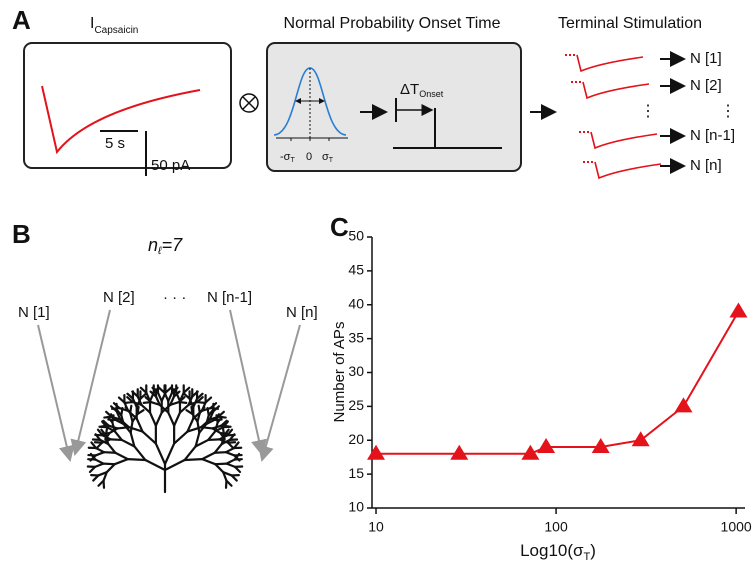 This screenshot has height=568, width=756. What do you see at coordinates (356, 439) in the screenshot?
I see `y-tick-label: 20` at bounding box center [356, 439].